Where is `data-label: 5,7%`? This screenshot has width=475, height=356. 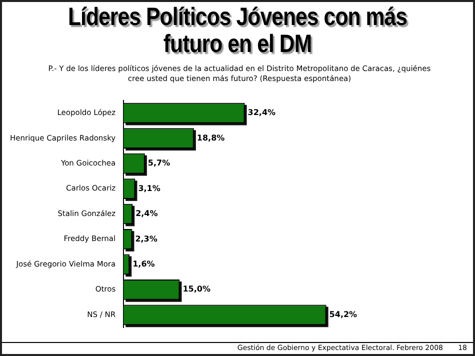
data-label: 5,7% is located at coordinates (159, 163).